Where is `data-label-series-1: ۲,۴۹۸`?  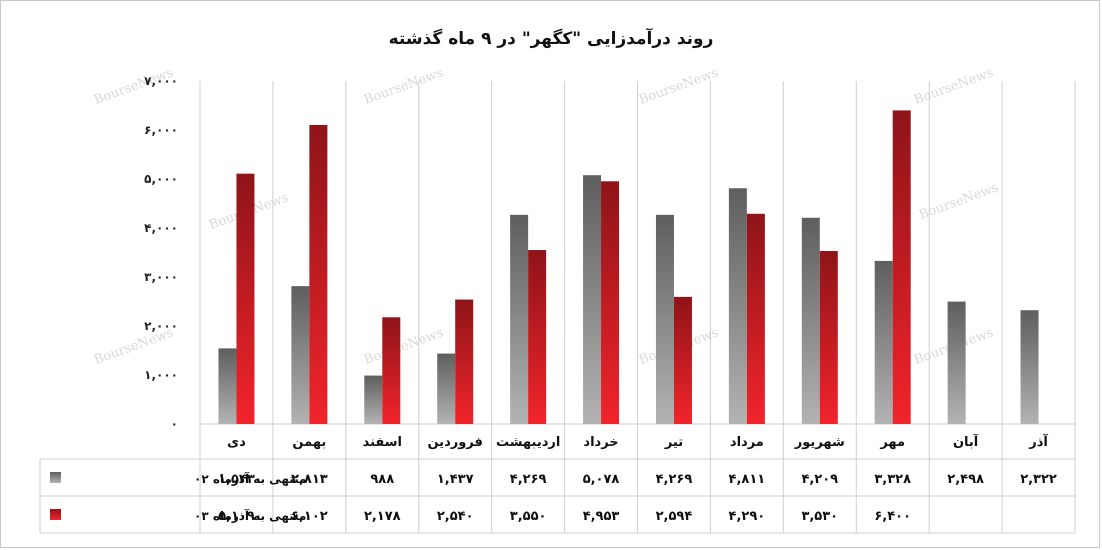
data-label-series-1: ۲,۴۹۸ is located at coordinates (965, 479).